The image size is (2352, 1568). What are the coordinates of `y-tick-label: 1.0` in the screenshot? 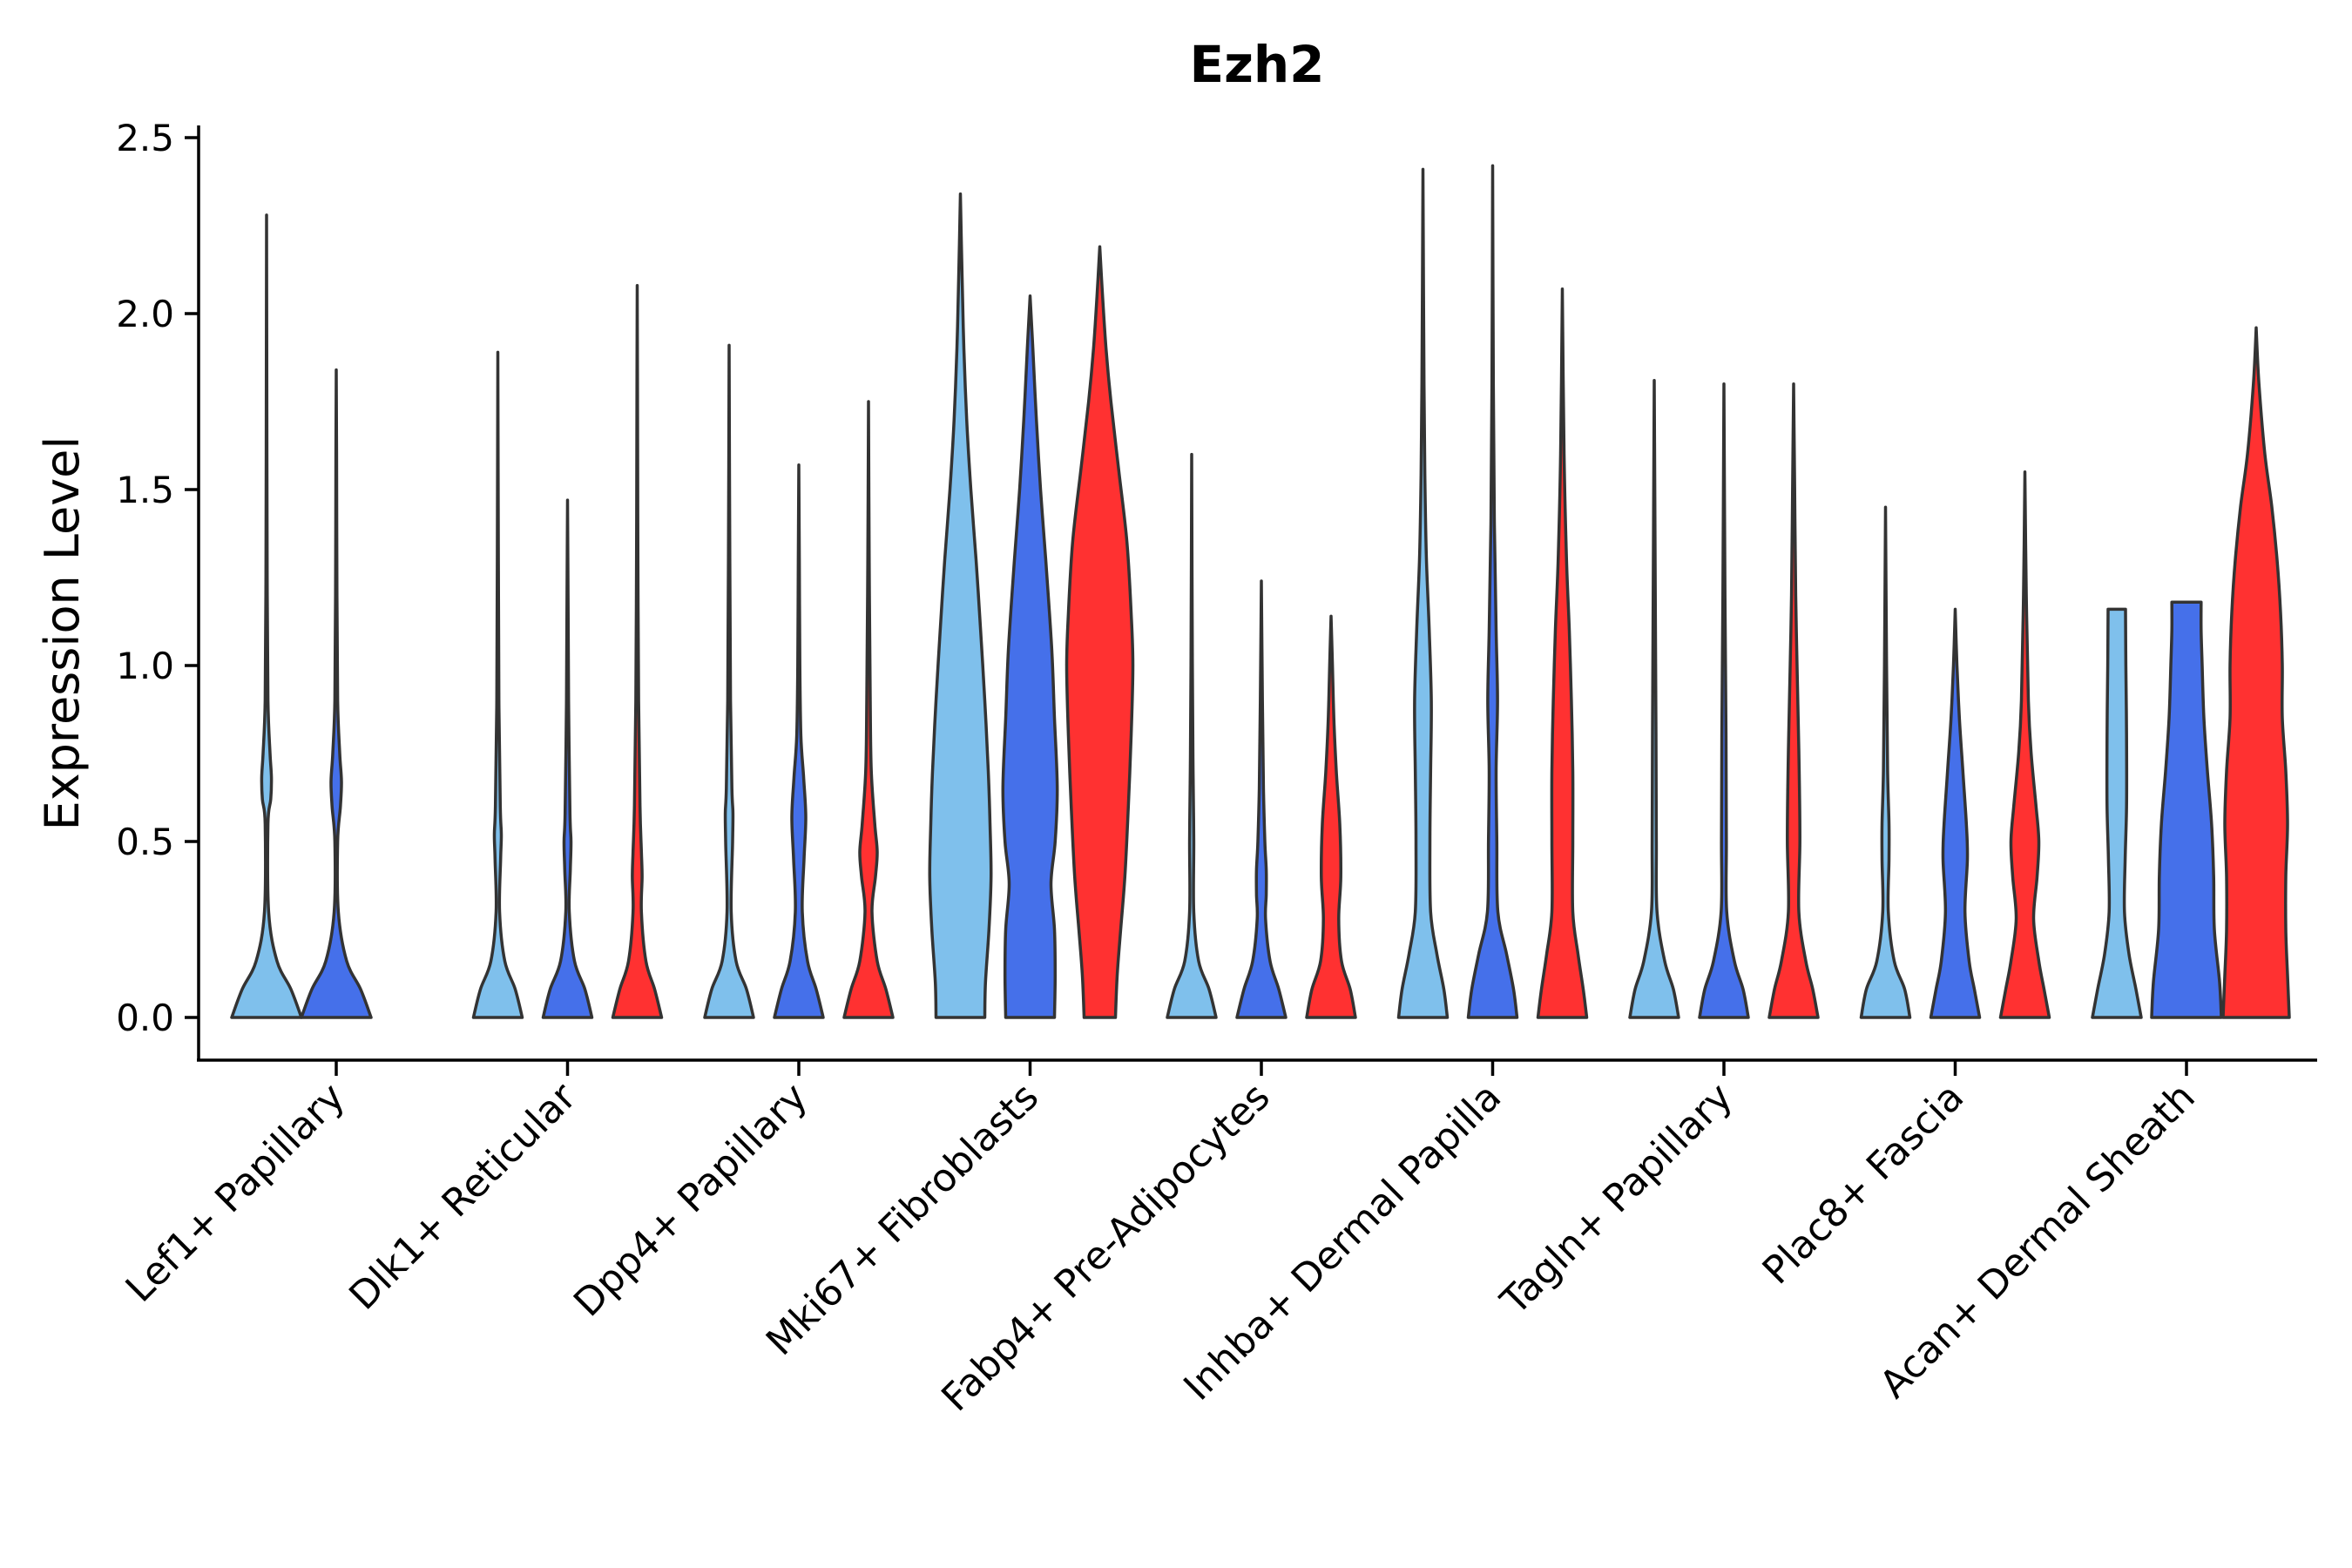 It's located at (145, 666).